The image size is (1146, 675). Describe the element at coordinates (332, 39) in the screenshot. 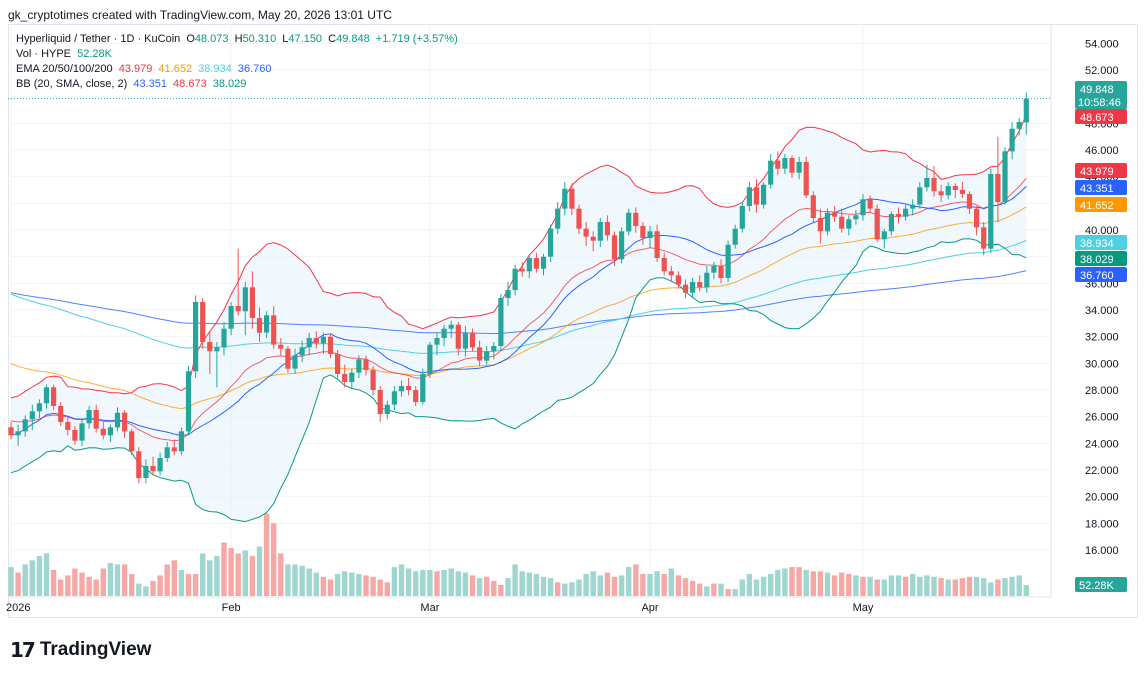

I see `legend-close-label: C` at that location.